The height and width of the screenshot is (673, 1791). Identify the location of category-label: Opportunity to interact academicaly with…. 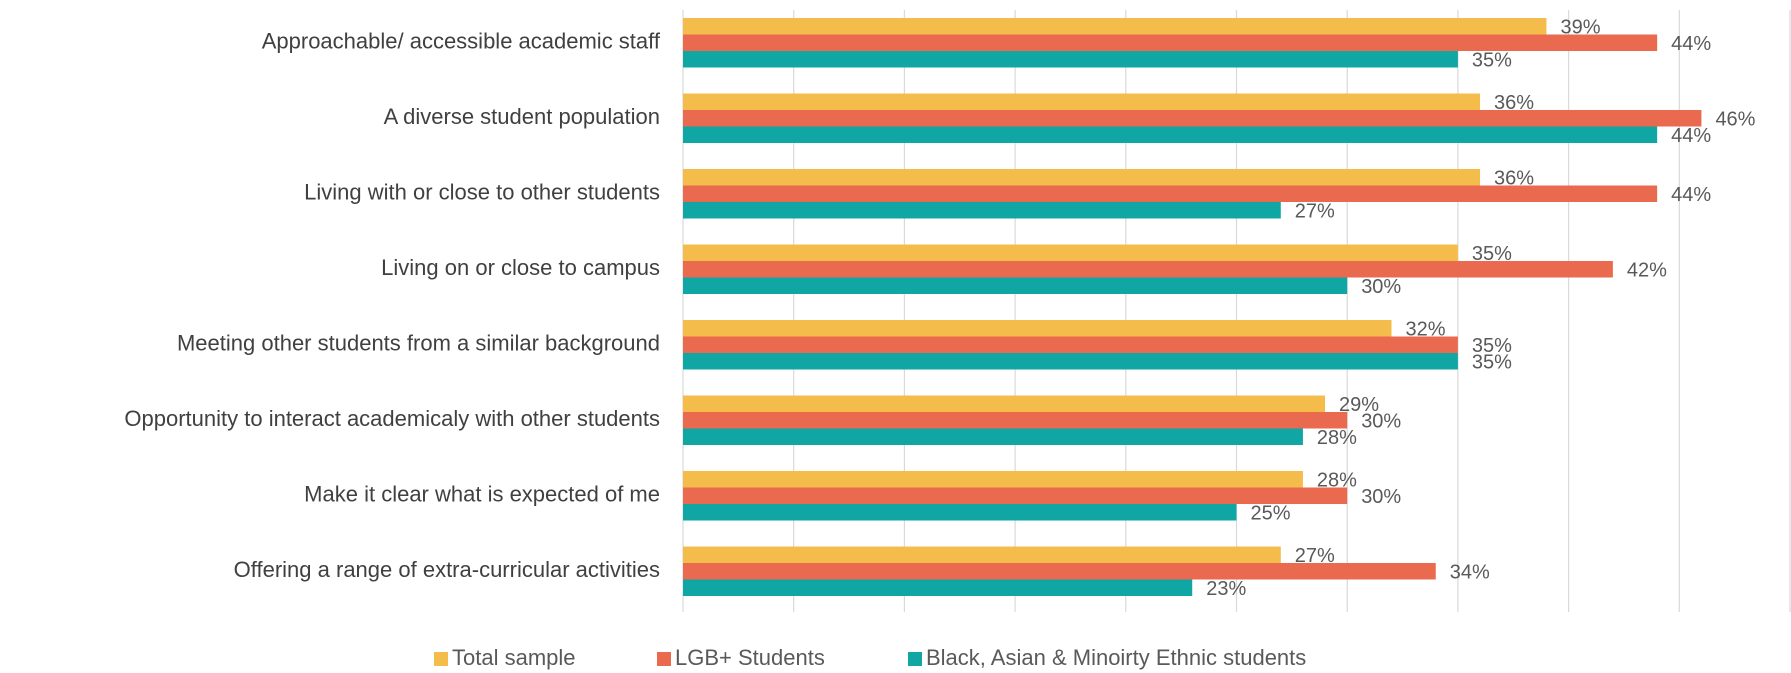
(392, 418).